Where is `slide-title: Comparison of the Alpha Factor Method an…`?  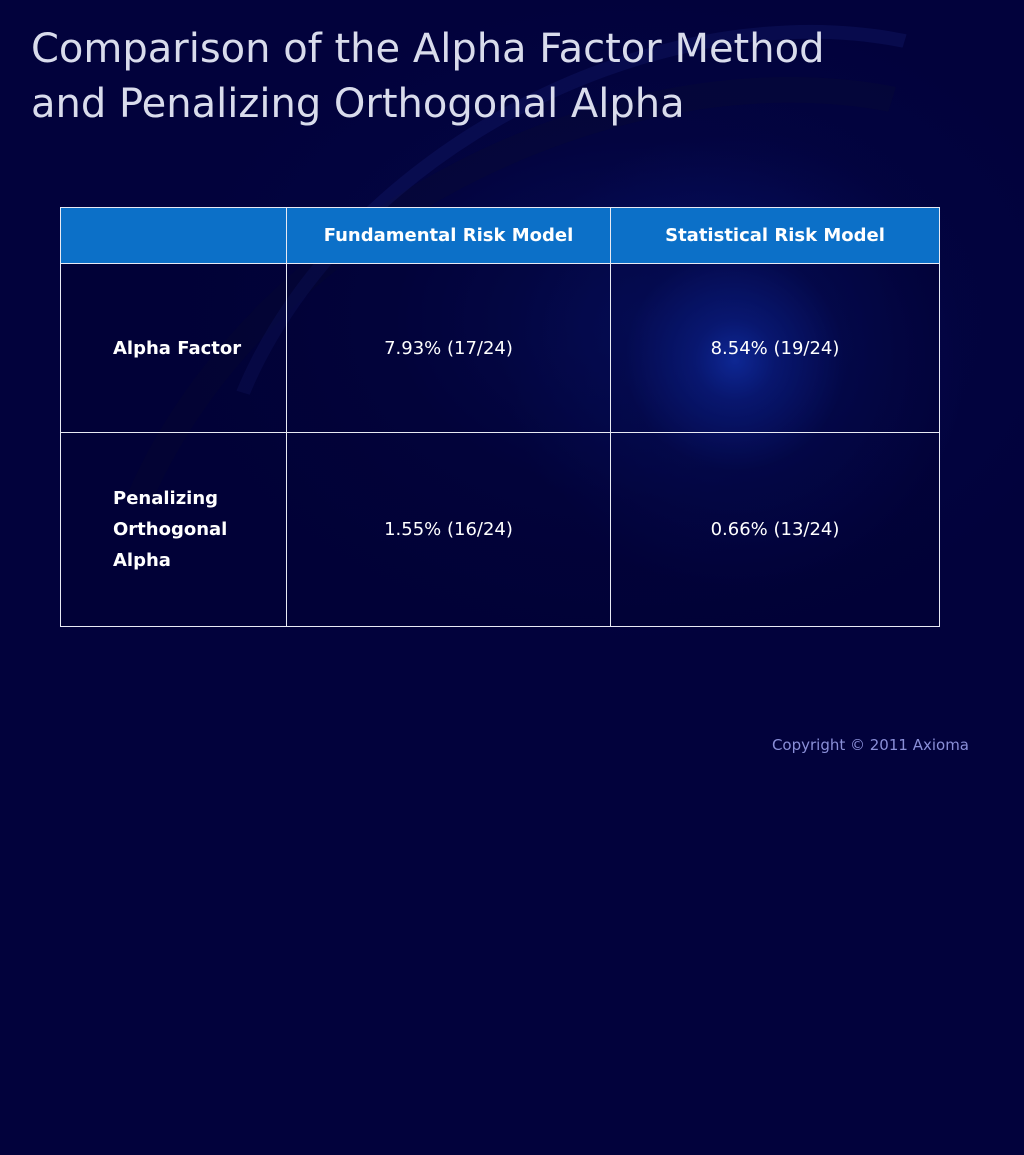
slide-title: Comparison of the Alpha Factor Method an… is located at coordinates (481, 77).